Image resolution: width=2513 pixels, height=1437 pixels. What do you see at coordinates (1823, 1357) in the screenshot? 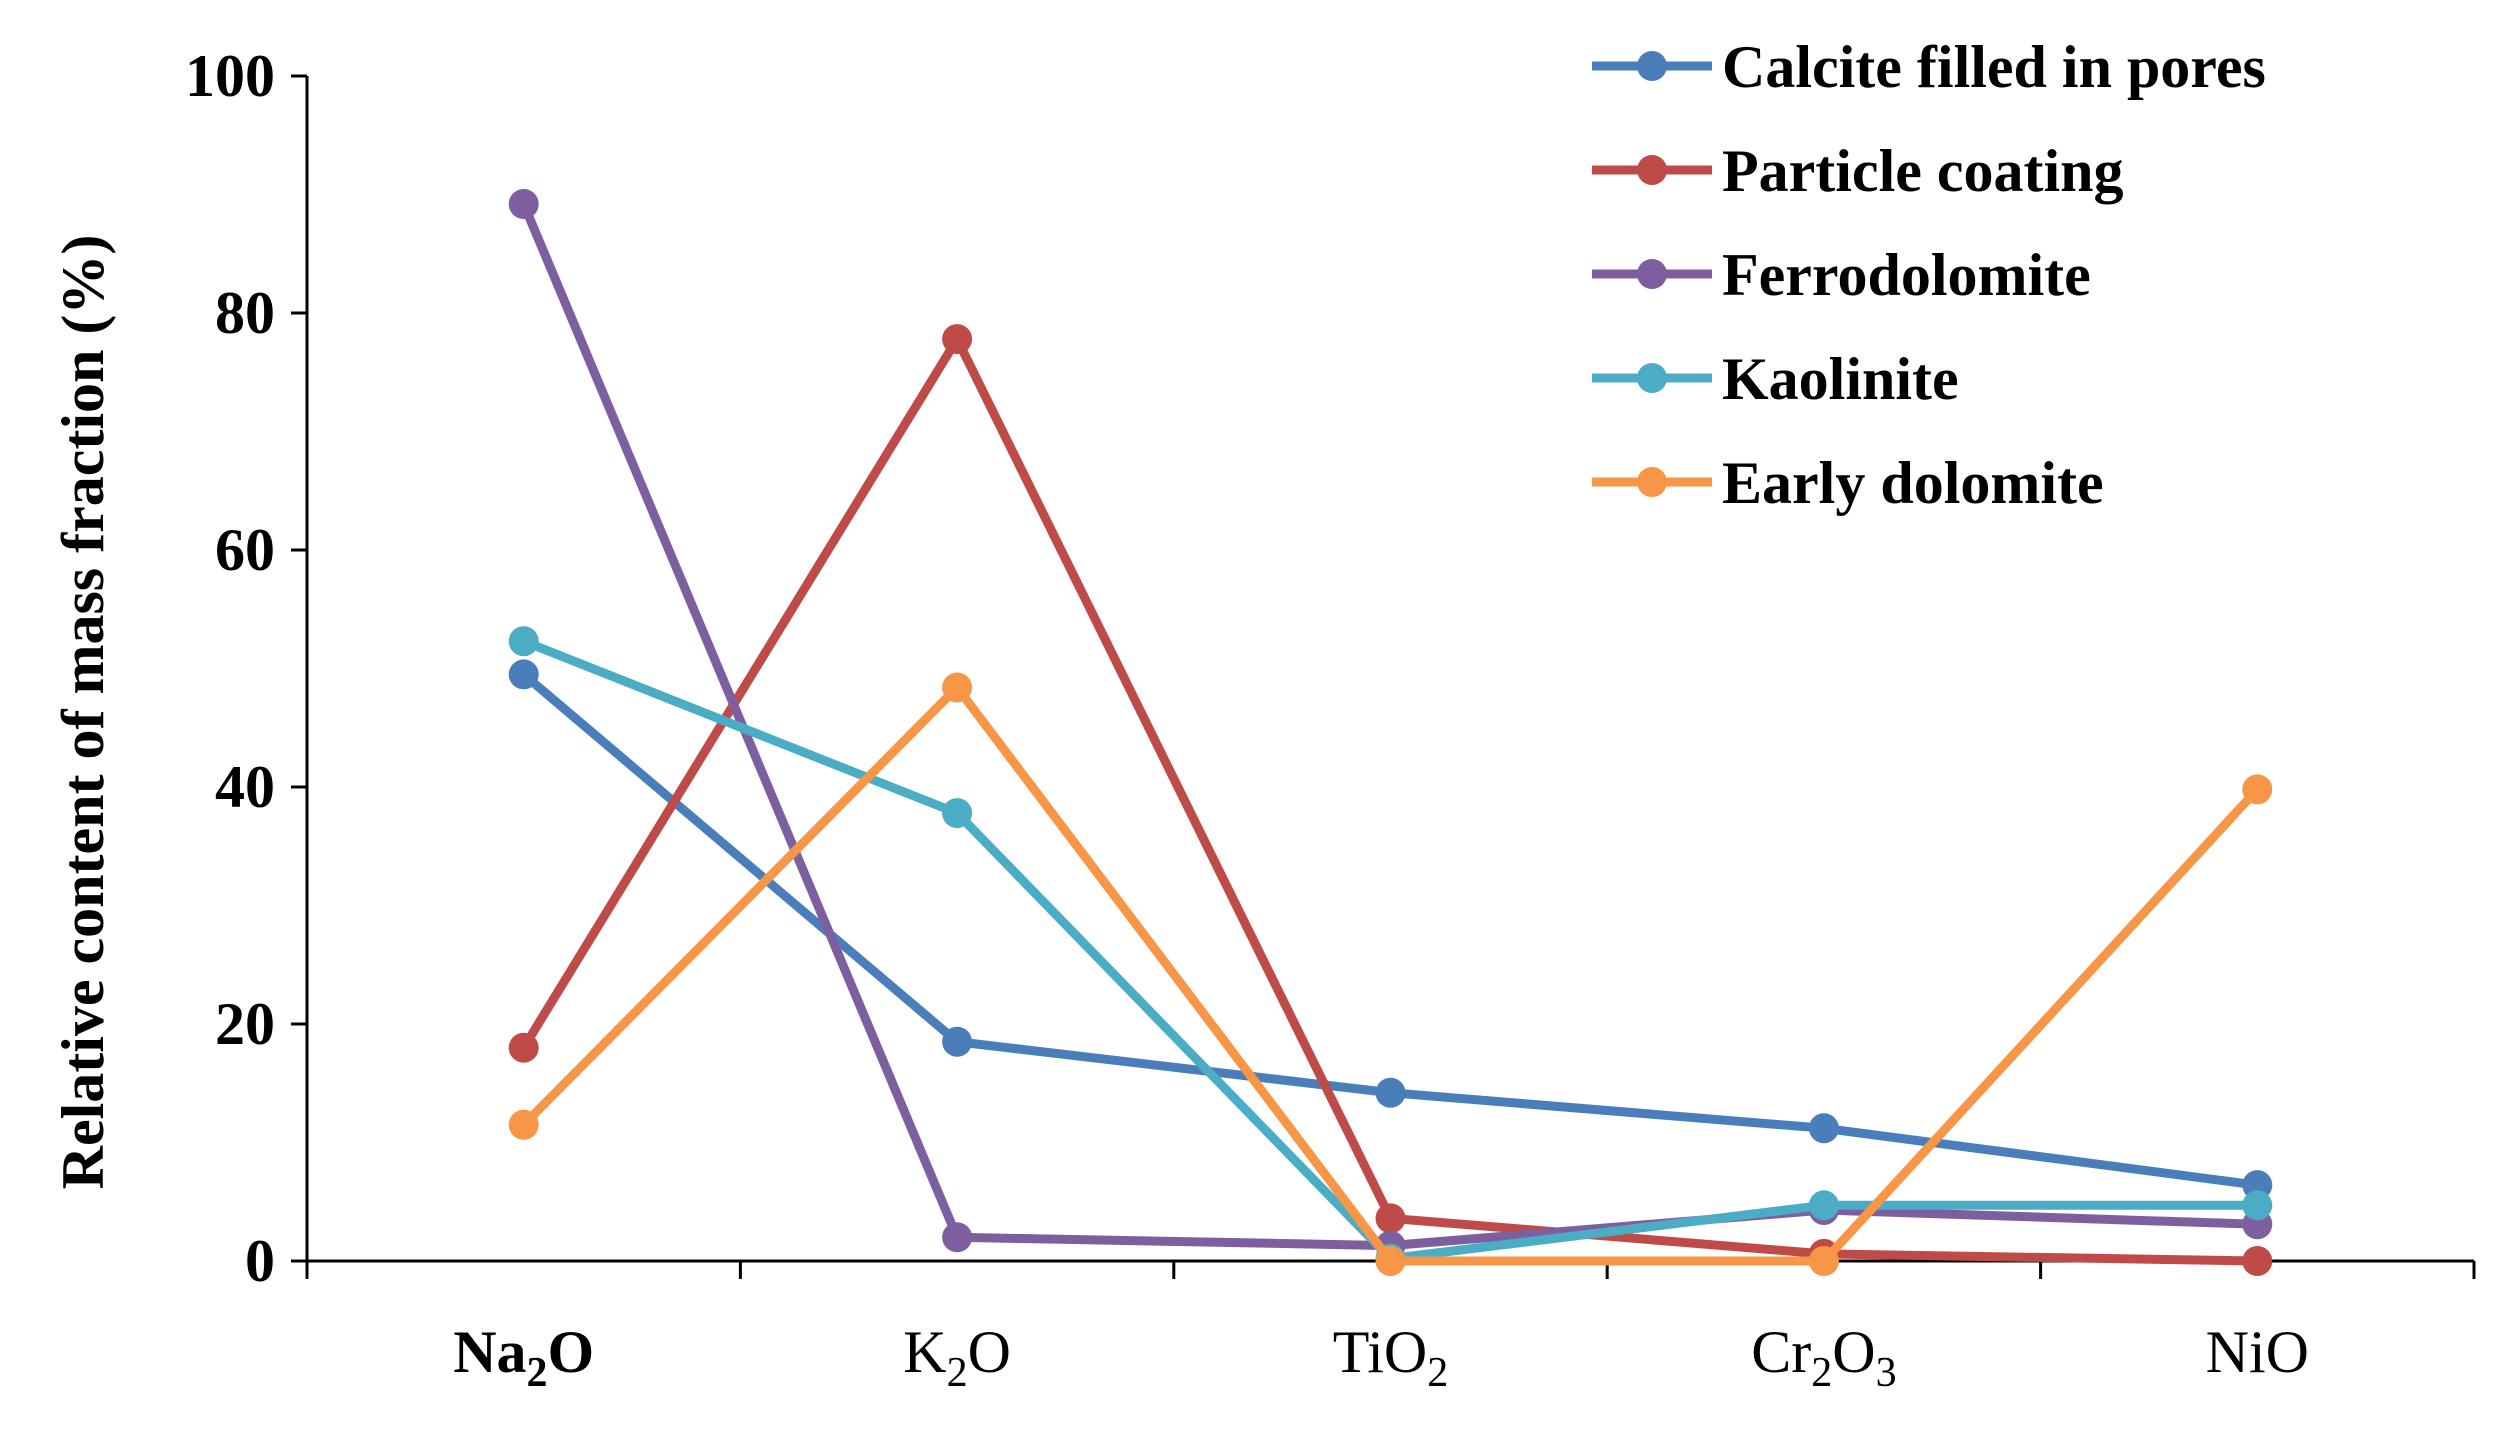
I see `x-category-label: Cr2O3` at bounding box center [1823, 1357].